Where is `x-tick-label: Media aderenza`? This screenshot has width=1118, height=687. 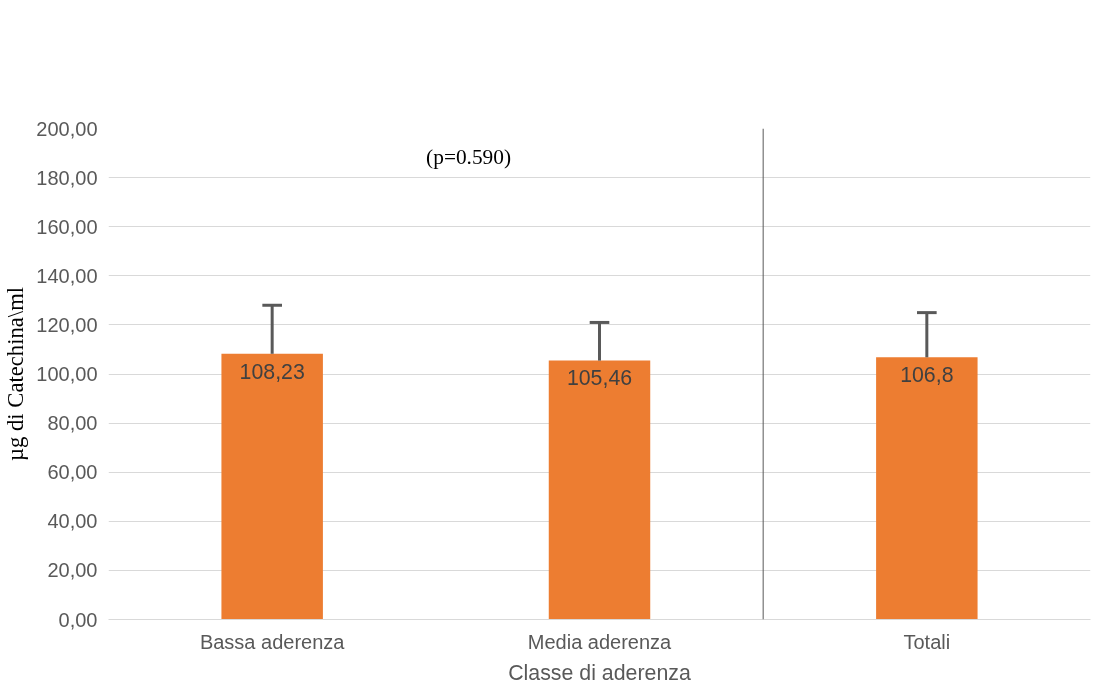
x-tick-label: Media aderenza is located at coordinates (600, 641).